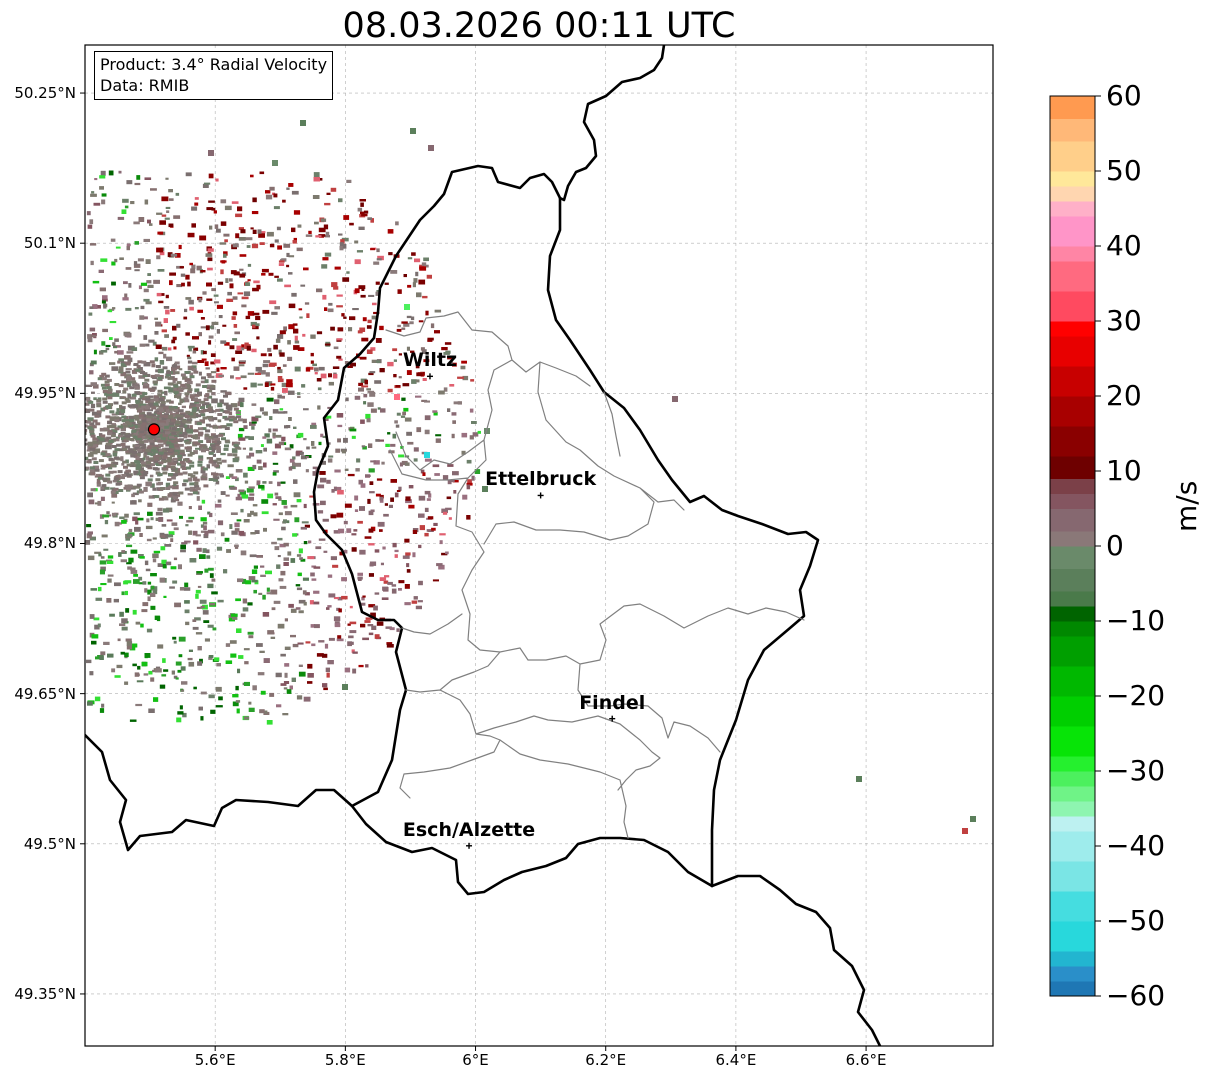 Image resolution: width=1207 pixels, height=1081 pixels. Describe the element at coordinates (1124, 320) in the screenshot. I see `colorbar-tick-label: 30` at that location.